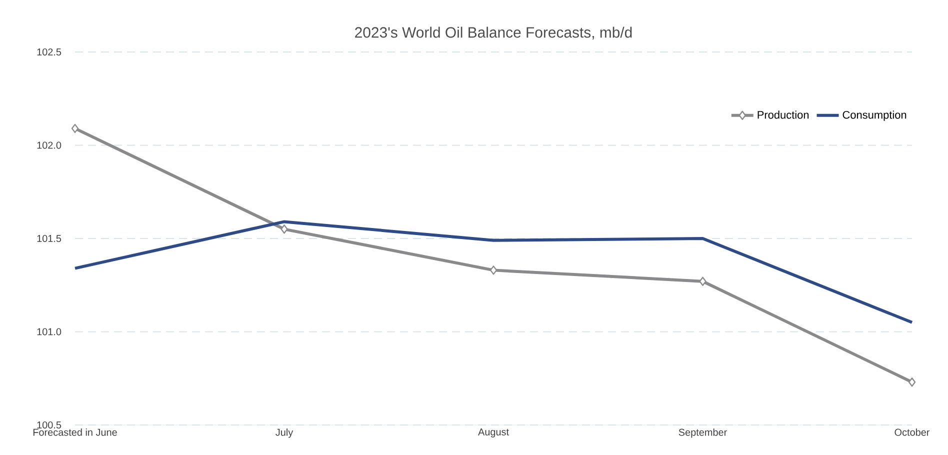 This screenshot has width=948, height=455. I want to click on x-tick-label: October, so click(912, 432).